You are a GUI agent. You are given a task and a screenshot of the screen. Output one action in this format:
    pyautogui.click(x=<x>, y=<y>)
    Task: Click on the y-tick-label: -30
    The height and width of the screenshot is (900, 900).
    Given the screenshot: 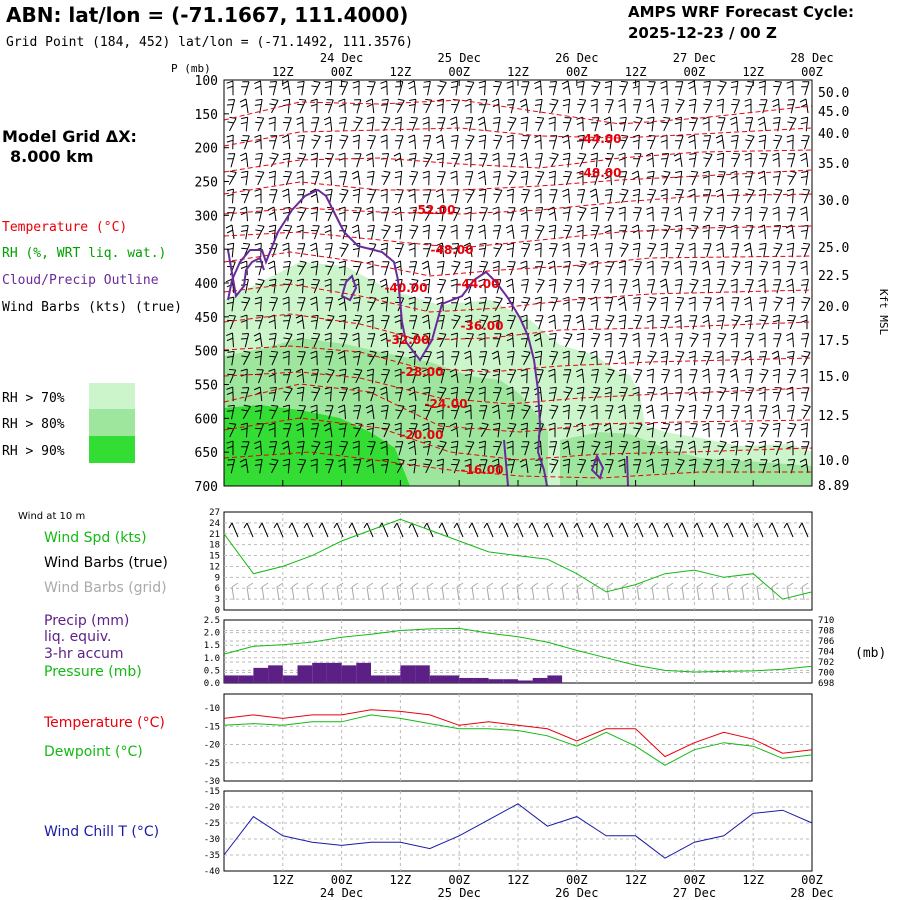 What is the action you would take?
    pyautogui.click(x=212, y=782)
    